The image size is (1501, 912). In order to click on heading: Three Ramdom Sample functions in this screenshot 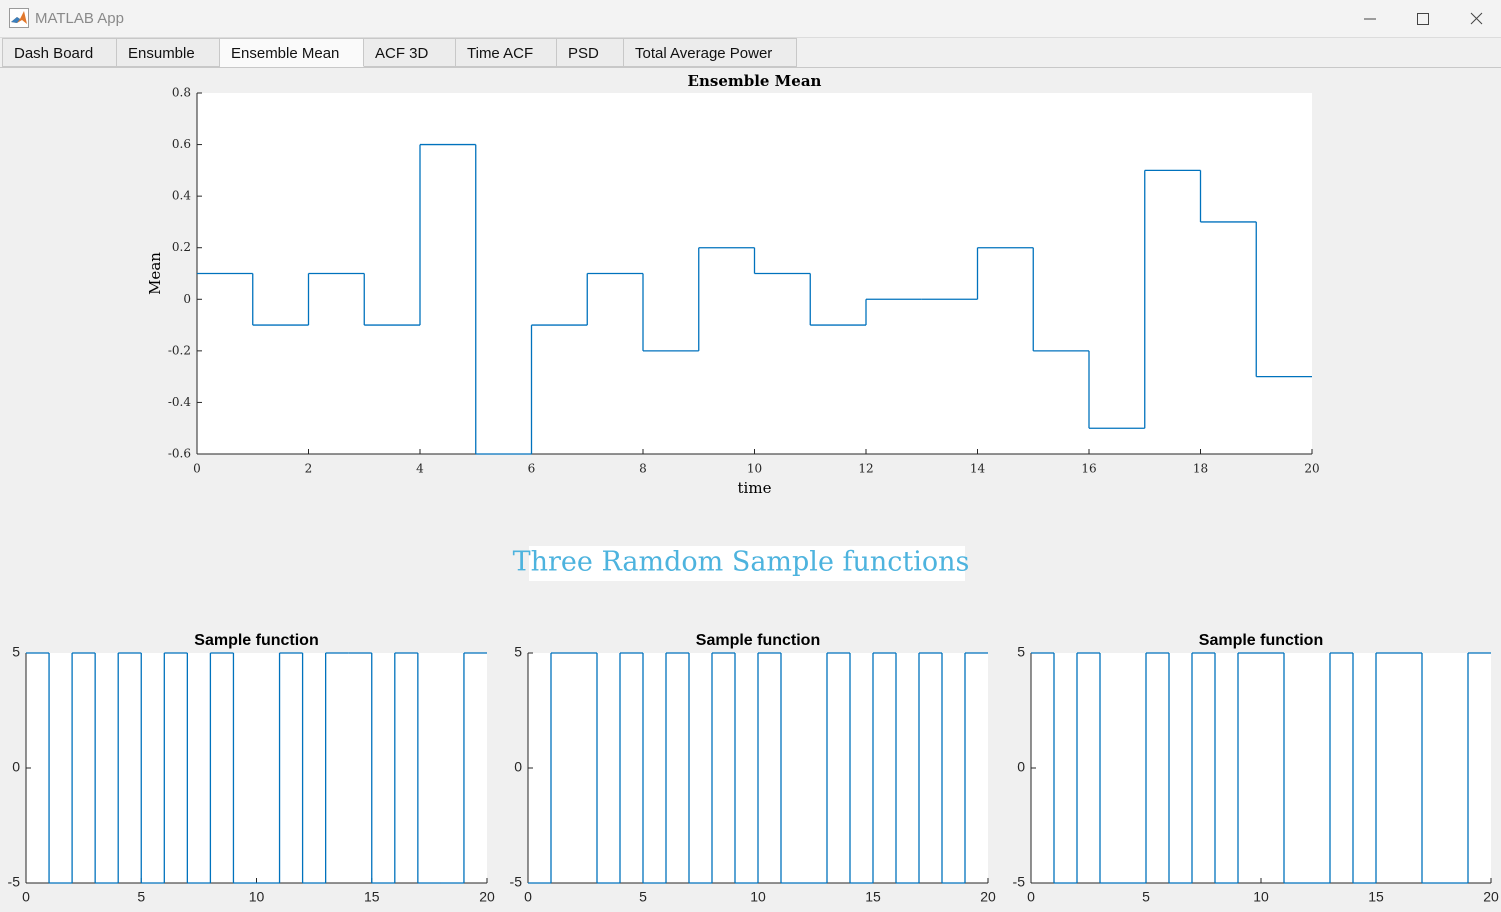, I will do `click(741, 562)`.